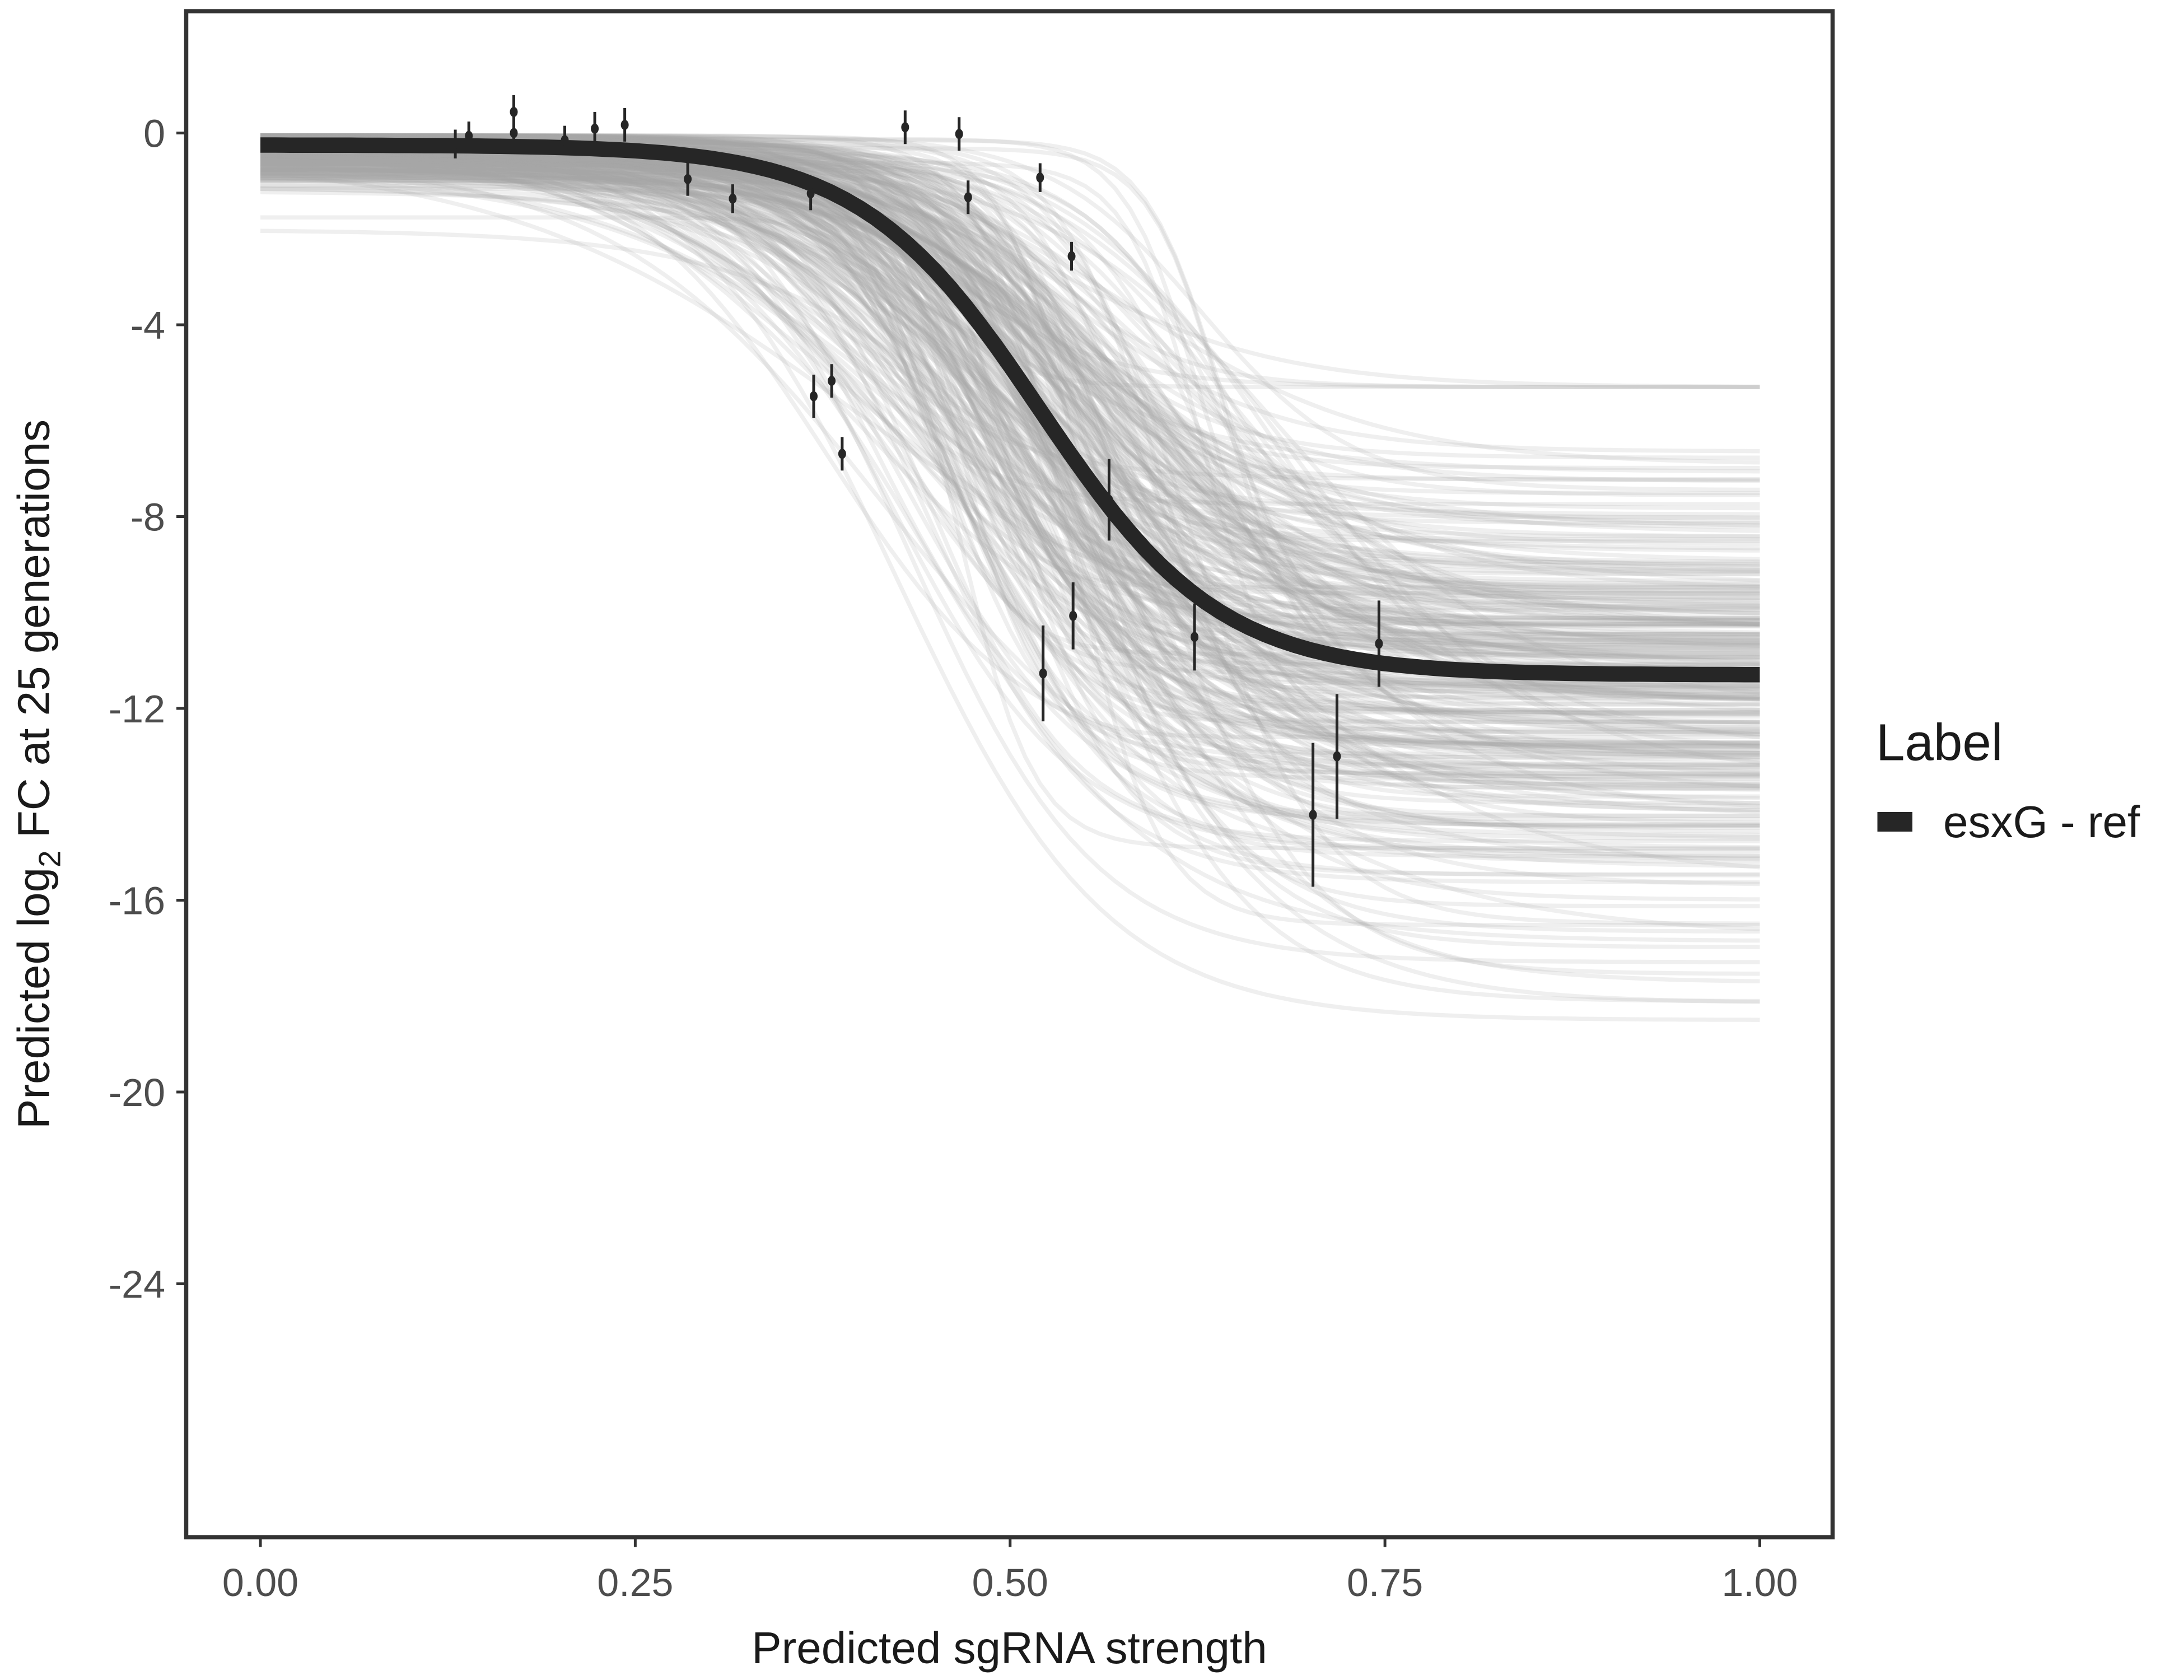 Image resolution: width=2184 pixels, height=1680 pixels. Describe the element at coordinates (137, 901) in the screenshot. I see `y-tick-label: -16` at that location.